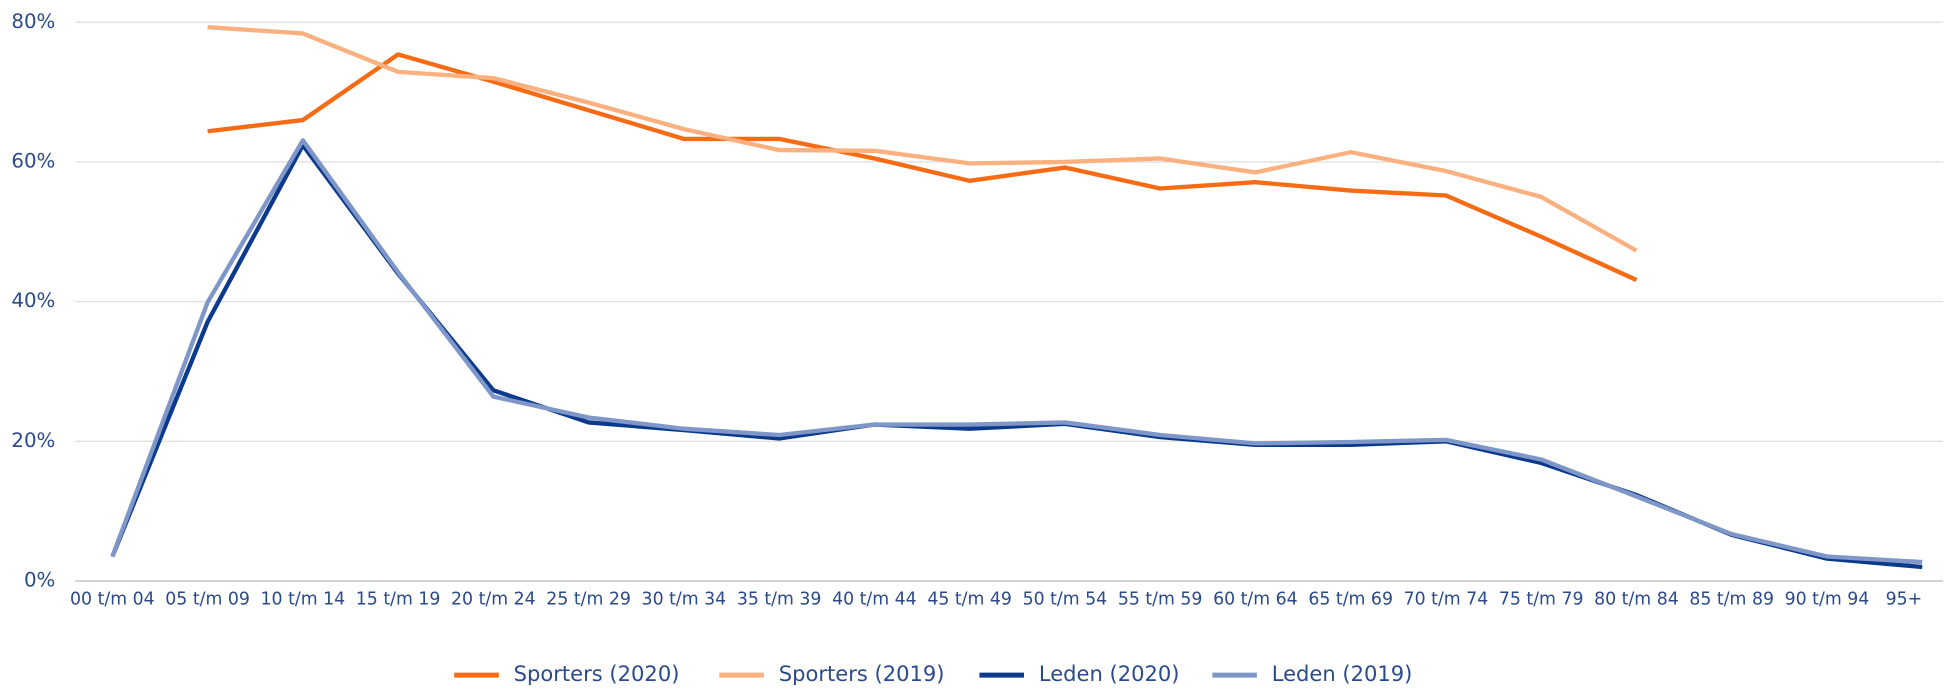 The height and width of the screenshot is (689, 1944). What do you see at coordinates (1160, 600) in the screenshot?
I see `x-tick-label: 55 t/m 59` at bounding box center [1160, 600].